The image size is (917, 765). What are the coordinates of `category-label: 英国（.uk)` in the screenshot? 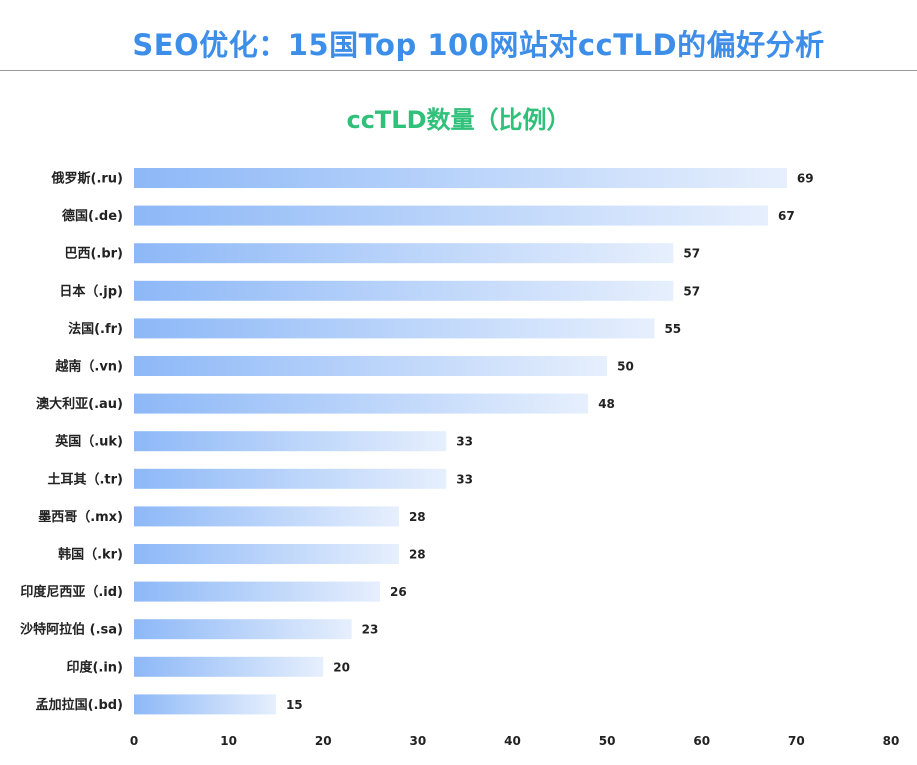 It's located at (88, 442).